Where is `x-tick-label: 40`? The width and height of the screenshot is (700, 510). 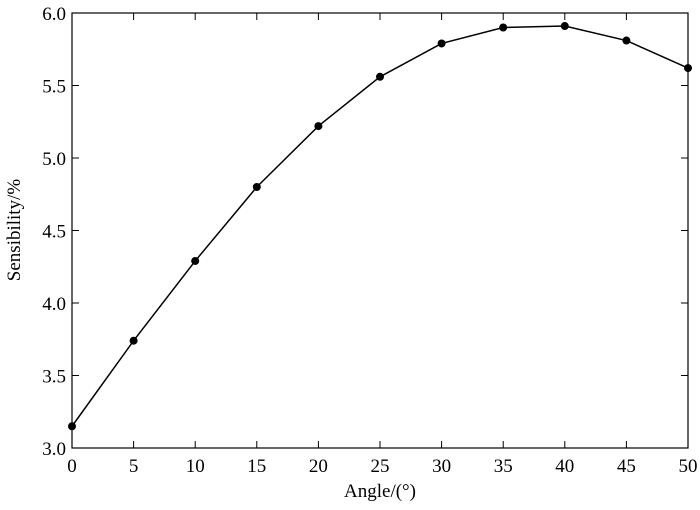 x-tick-label: 40 is located at coordinates (564, 466).